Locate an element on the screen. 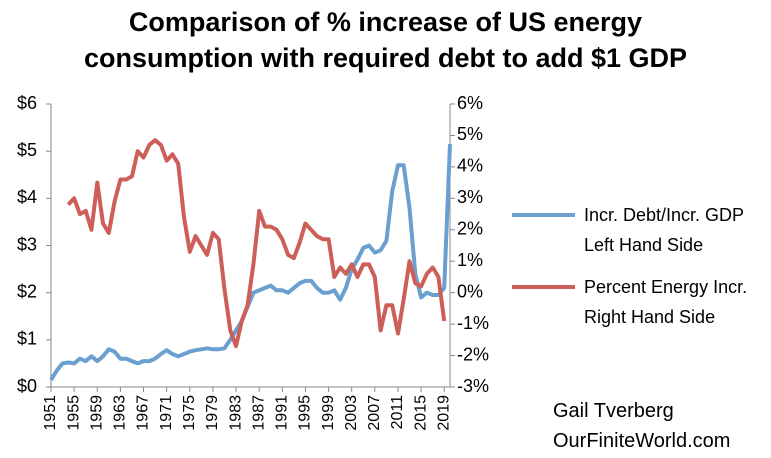 The image size is (771, 458). y2-tick-label: 0% is located at coordinates (470, 291).